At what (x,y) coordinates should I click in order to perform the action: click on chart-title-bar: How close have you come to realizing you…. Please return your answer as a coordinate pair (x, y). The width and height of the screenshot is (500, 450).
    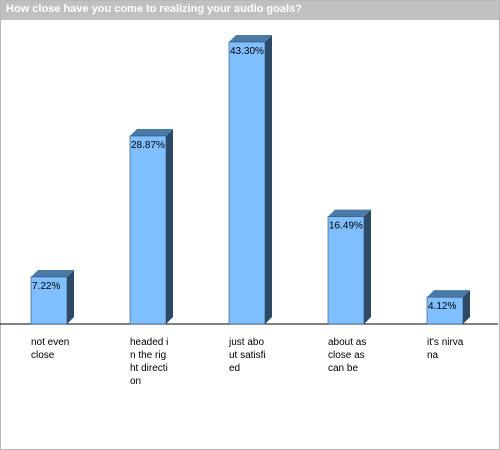
    Looking at the image, I should click on (250, 10).